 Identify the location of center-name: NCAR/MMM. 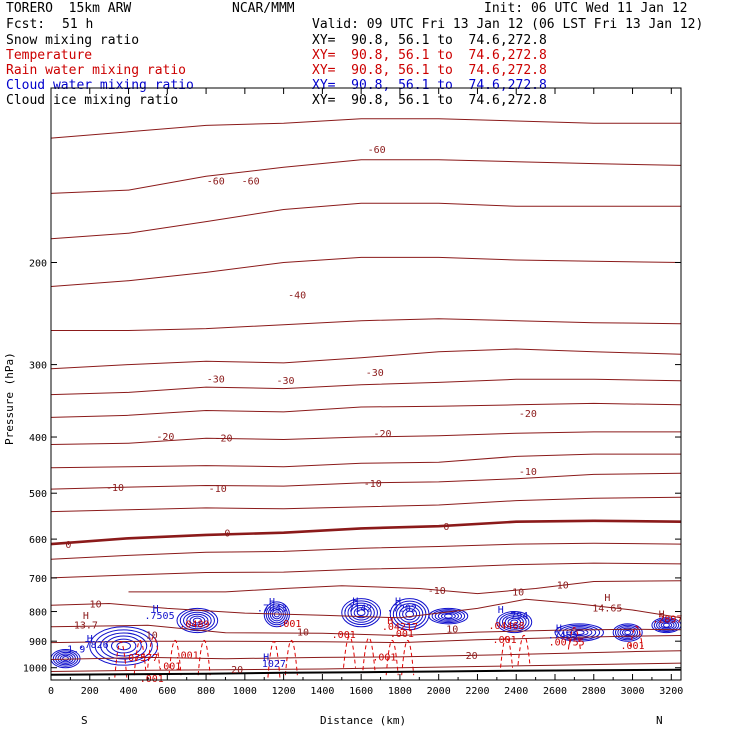
(263, 8).